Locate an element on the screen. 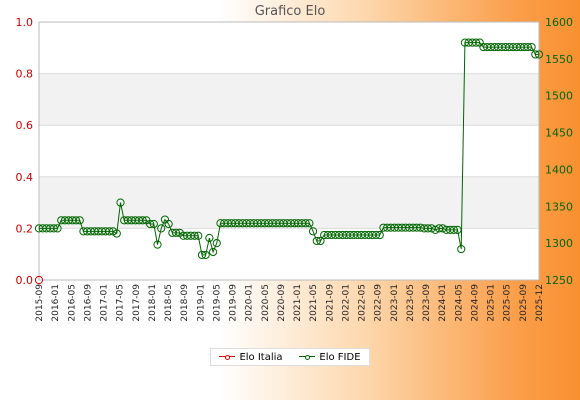  right-tick-label: 1350 is located at coordinates (559, 206).